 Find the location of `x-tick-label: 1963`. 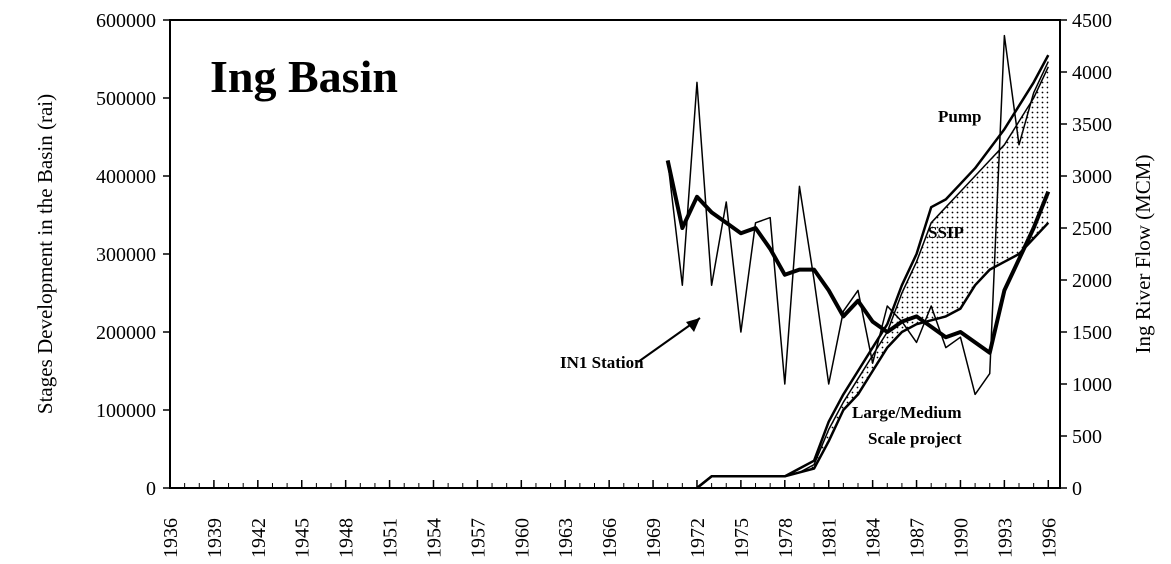

x-tick-label: 1963 is located at coordinates (566, 538).